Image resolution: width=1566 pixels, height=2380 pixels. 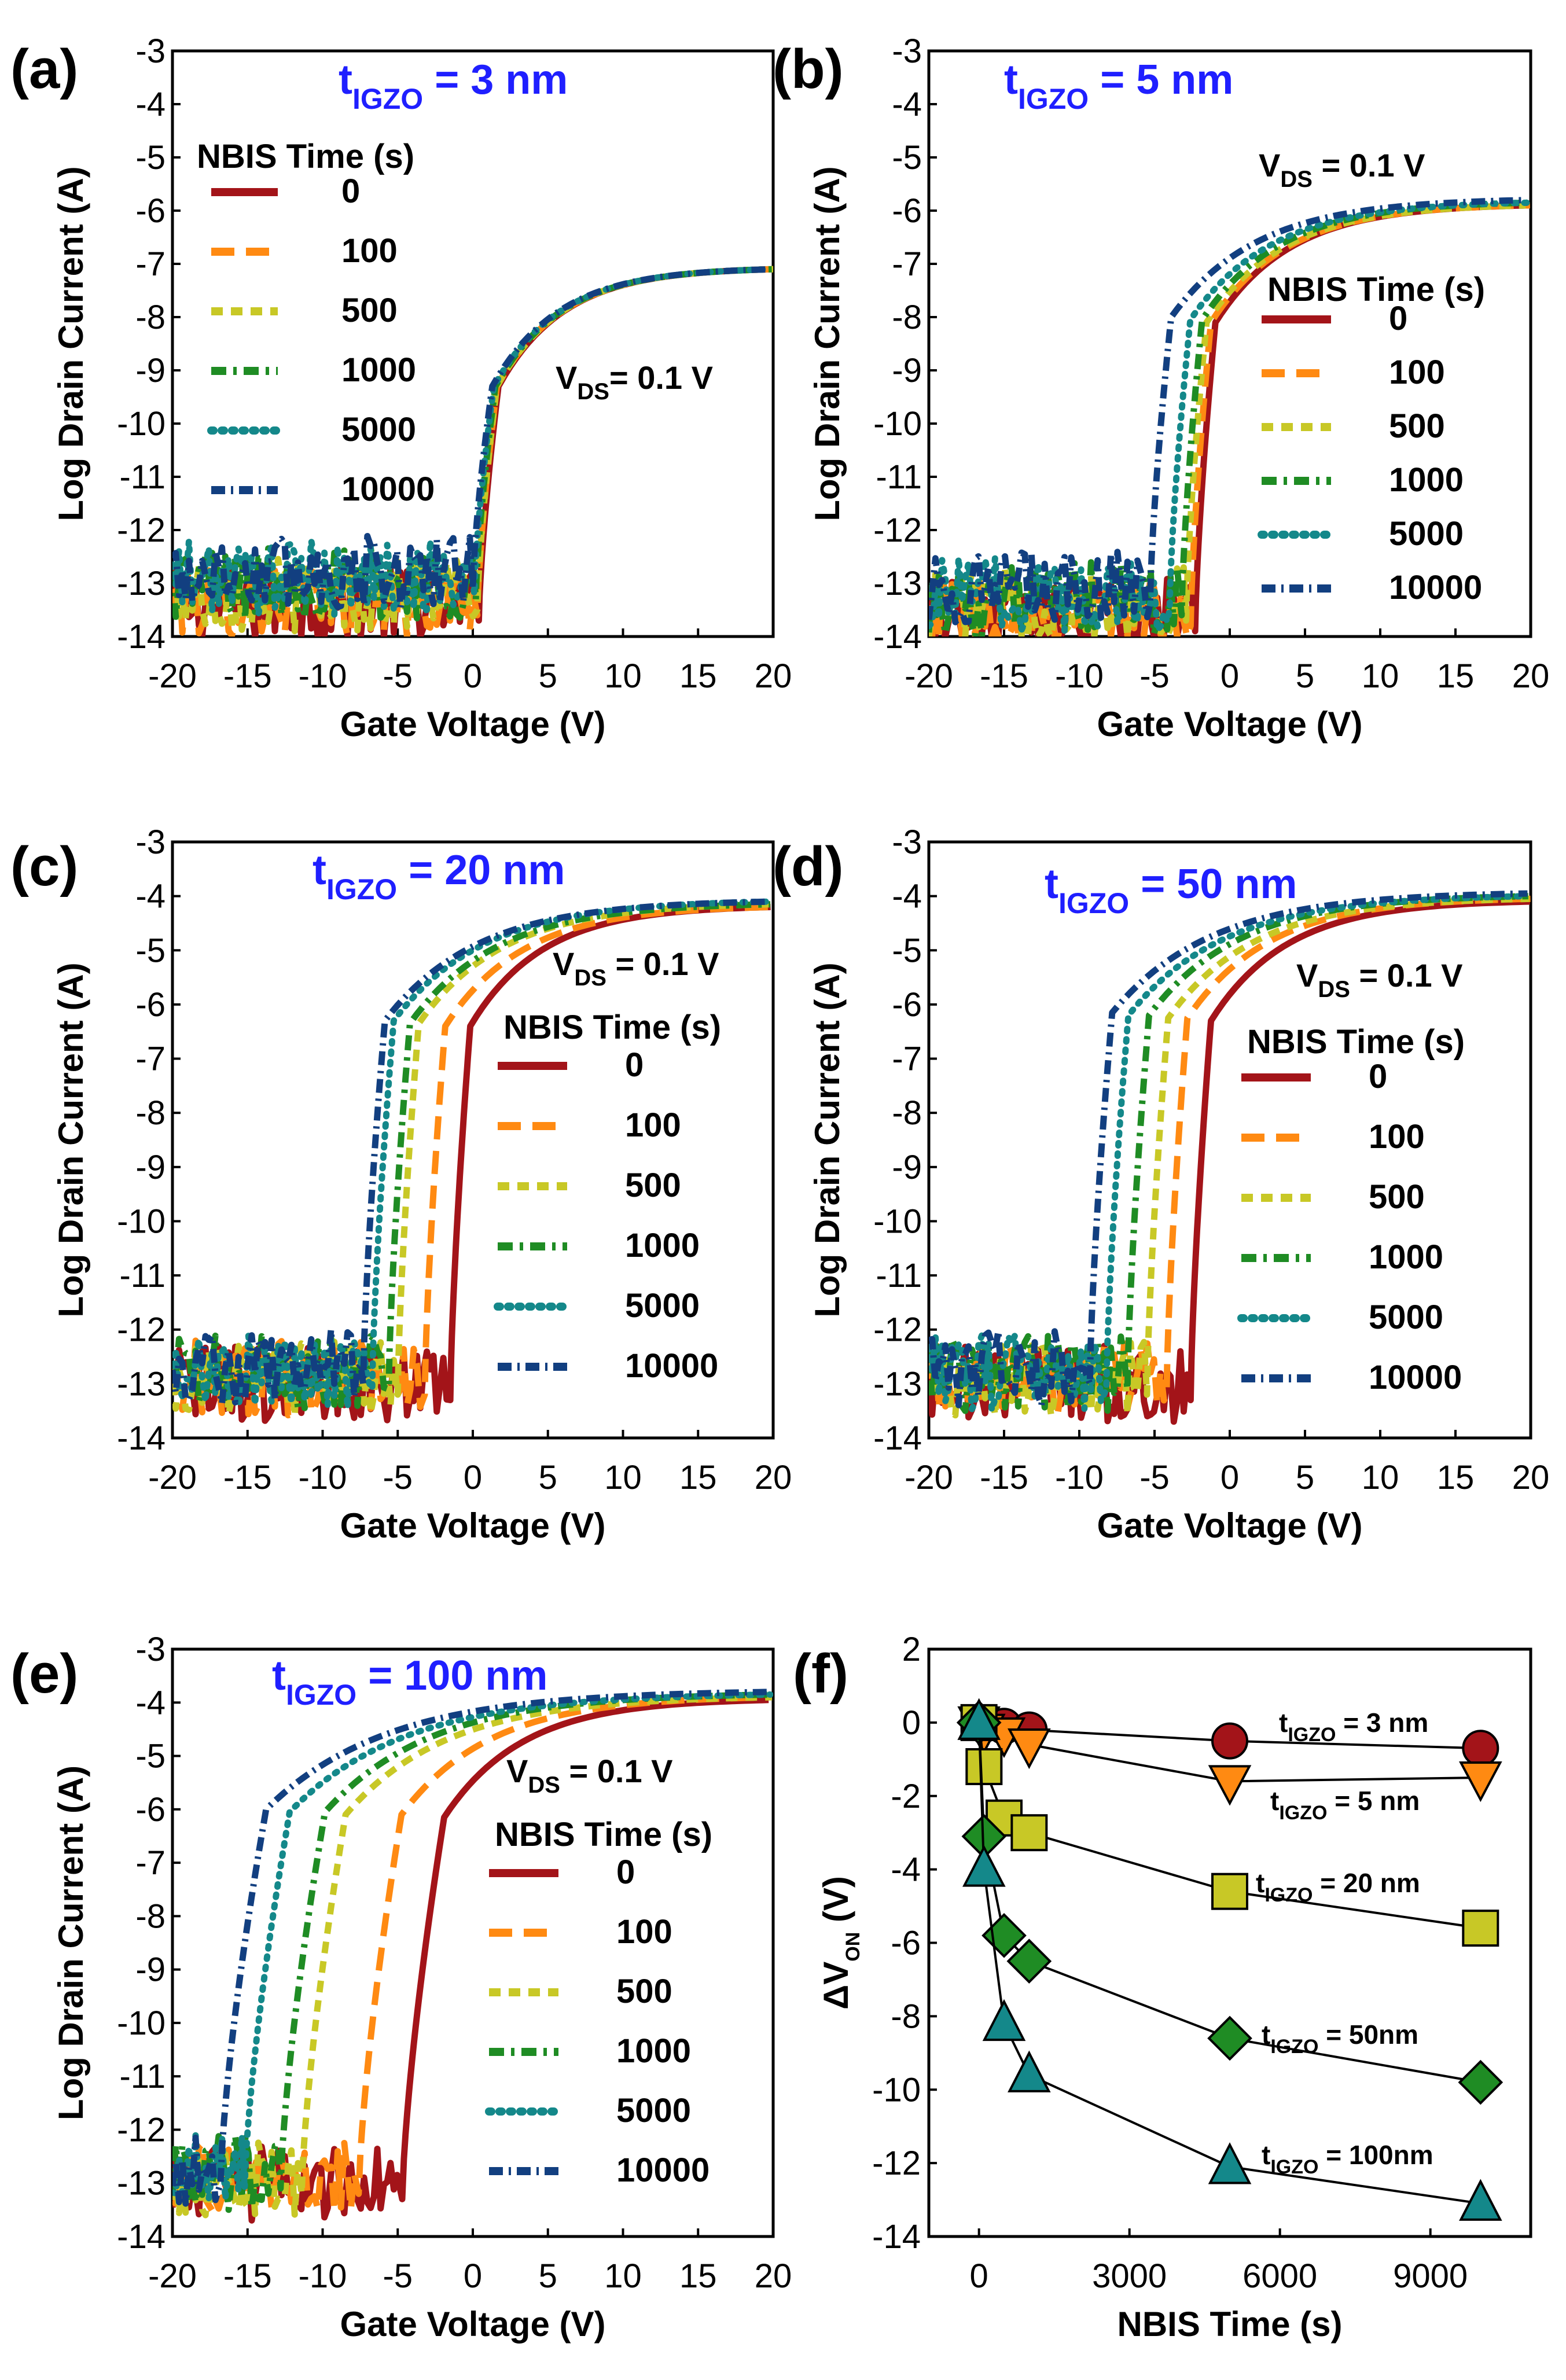 What do you see at coordinates (1229, 1741) in the screenshot?
I see `marker-3 nm-5000` at bounding box center [1229, 1741].